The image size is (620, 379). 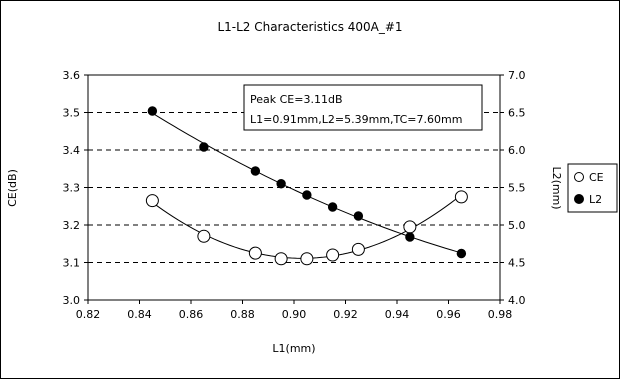 What do you see at coordinates (517, 75) in the screenshot?
I see `right-y-tick-label: 7.0` at bounding box center [517, 75].